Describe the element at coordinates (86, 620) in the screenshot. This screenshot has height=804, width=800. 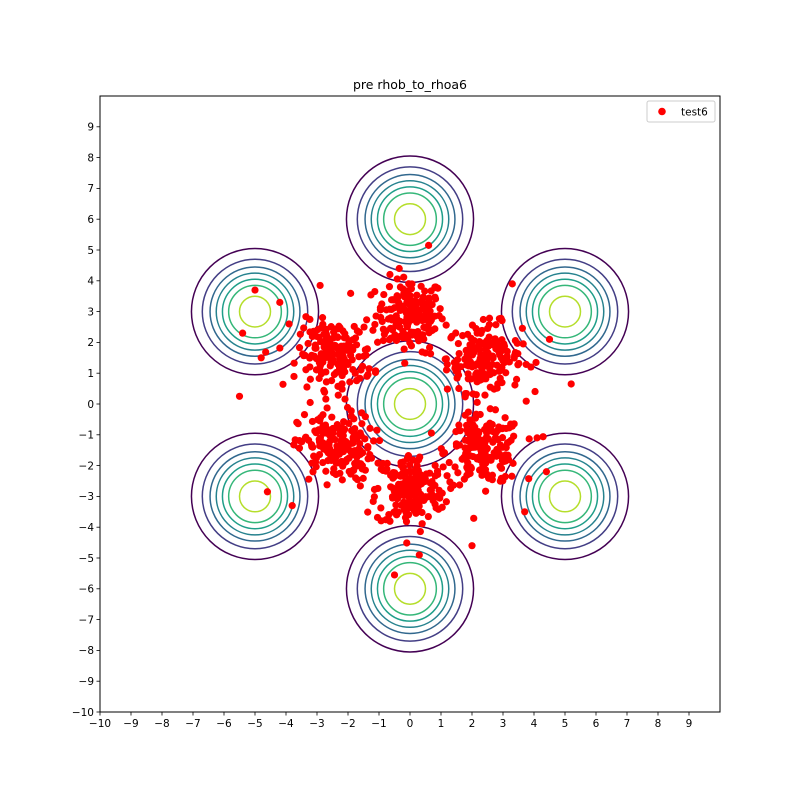
I see `y-tick-label: −7` at that location.